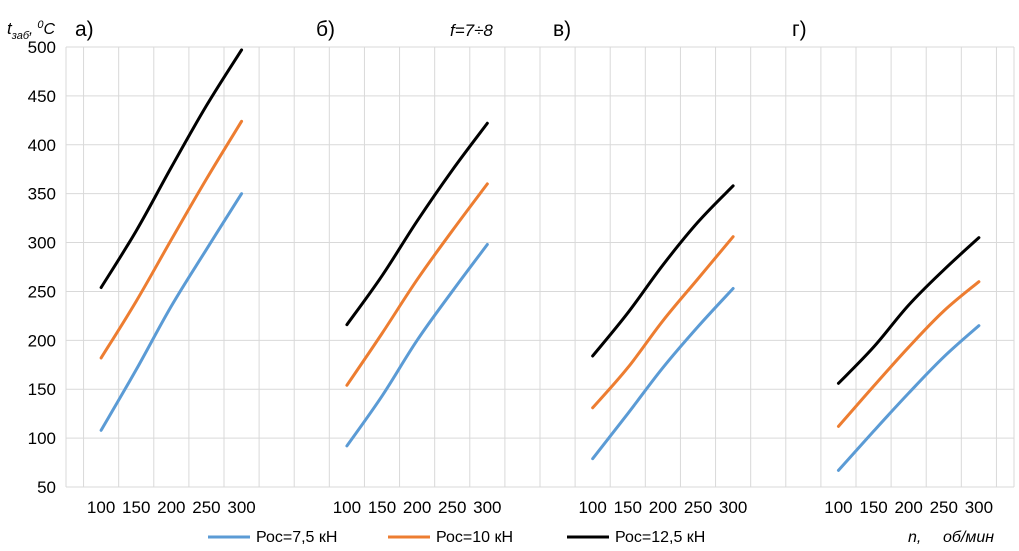 The image size is (1019, 551). What do you see at coordinates (20, 36) in the screenshot?
I see `y-axis-label-sub: заб` at bounding box center [20, 36].